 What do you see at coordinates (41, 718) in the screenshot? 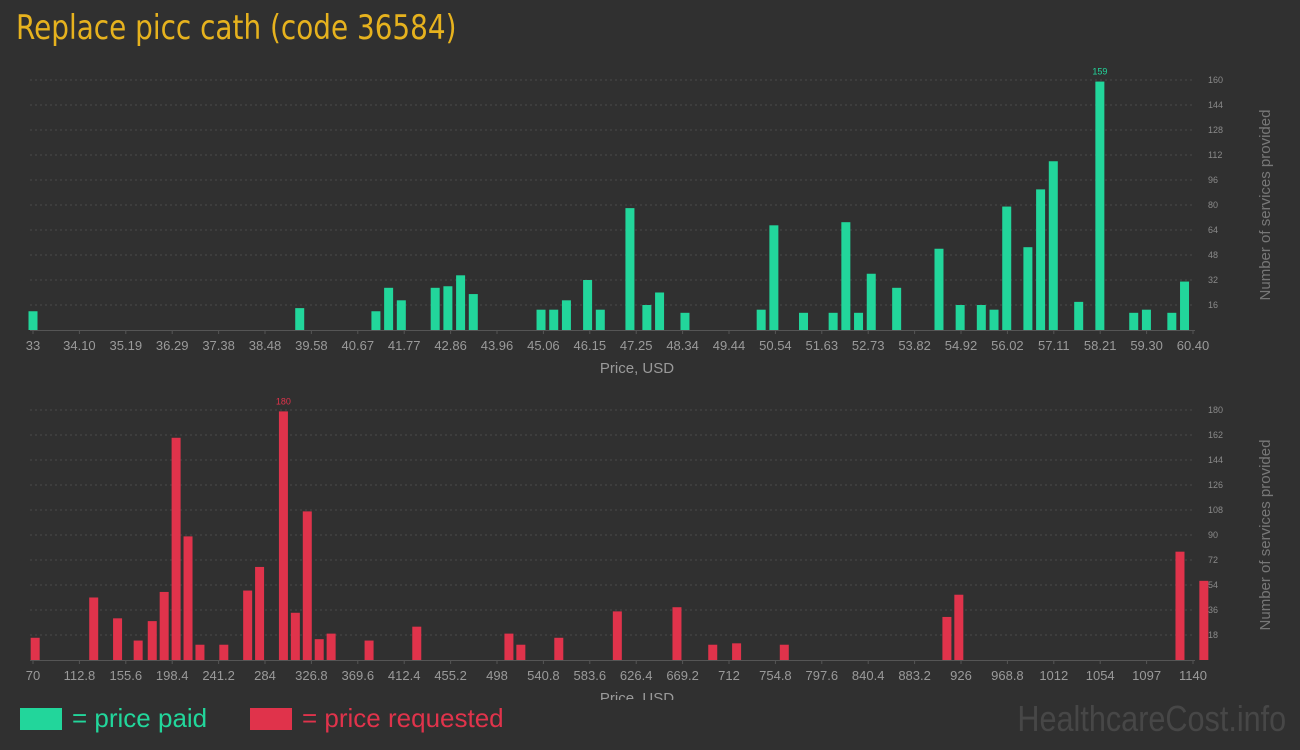
I see `legend-swatch-paid` at bounding box center [41, 718].